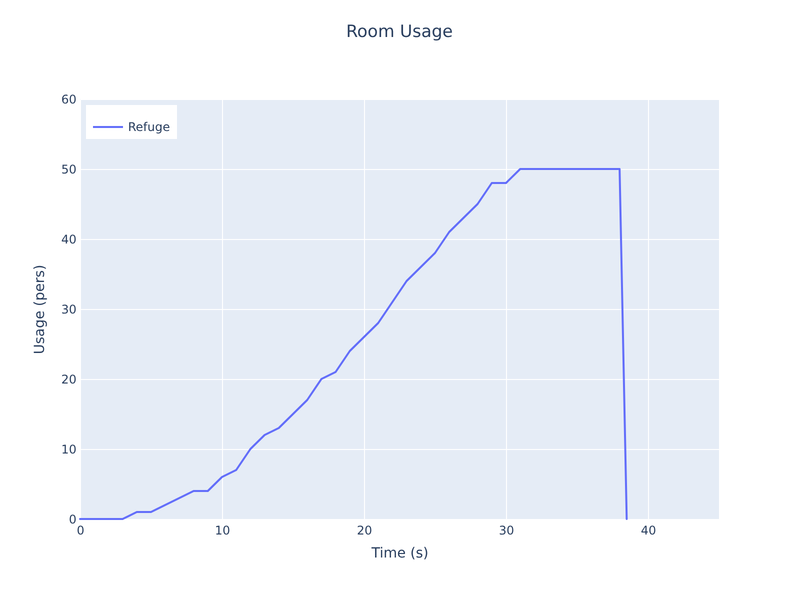  I want to click on y-tick-label: 50, so click(68, 169).